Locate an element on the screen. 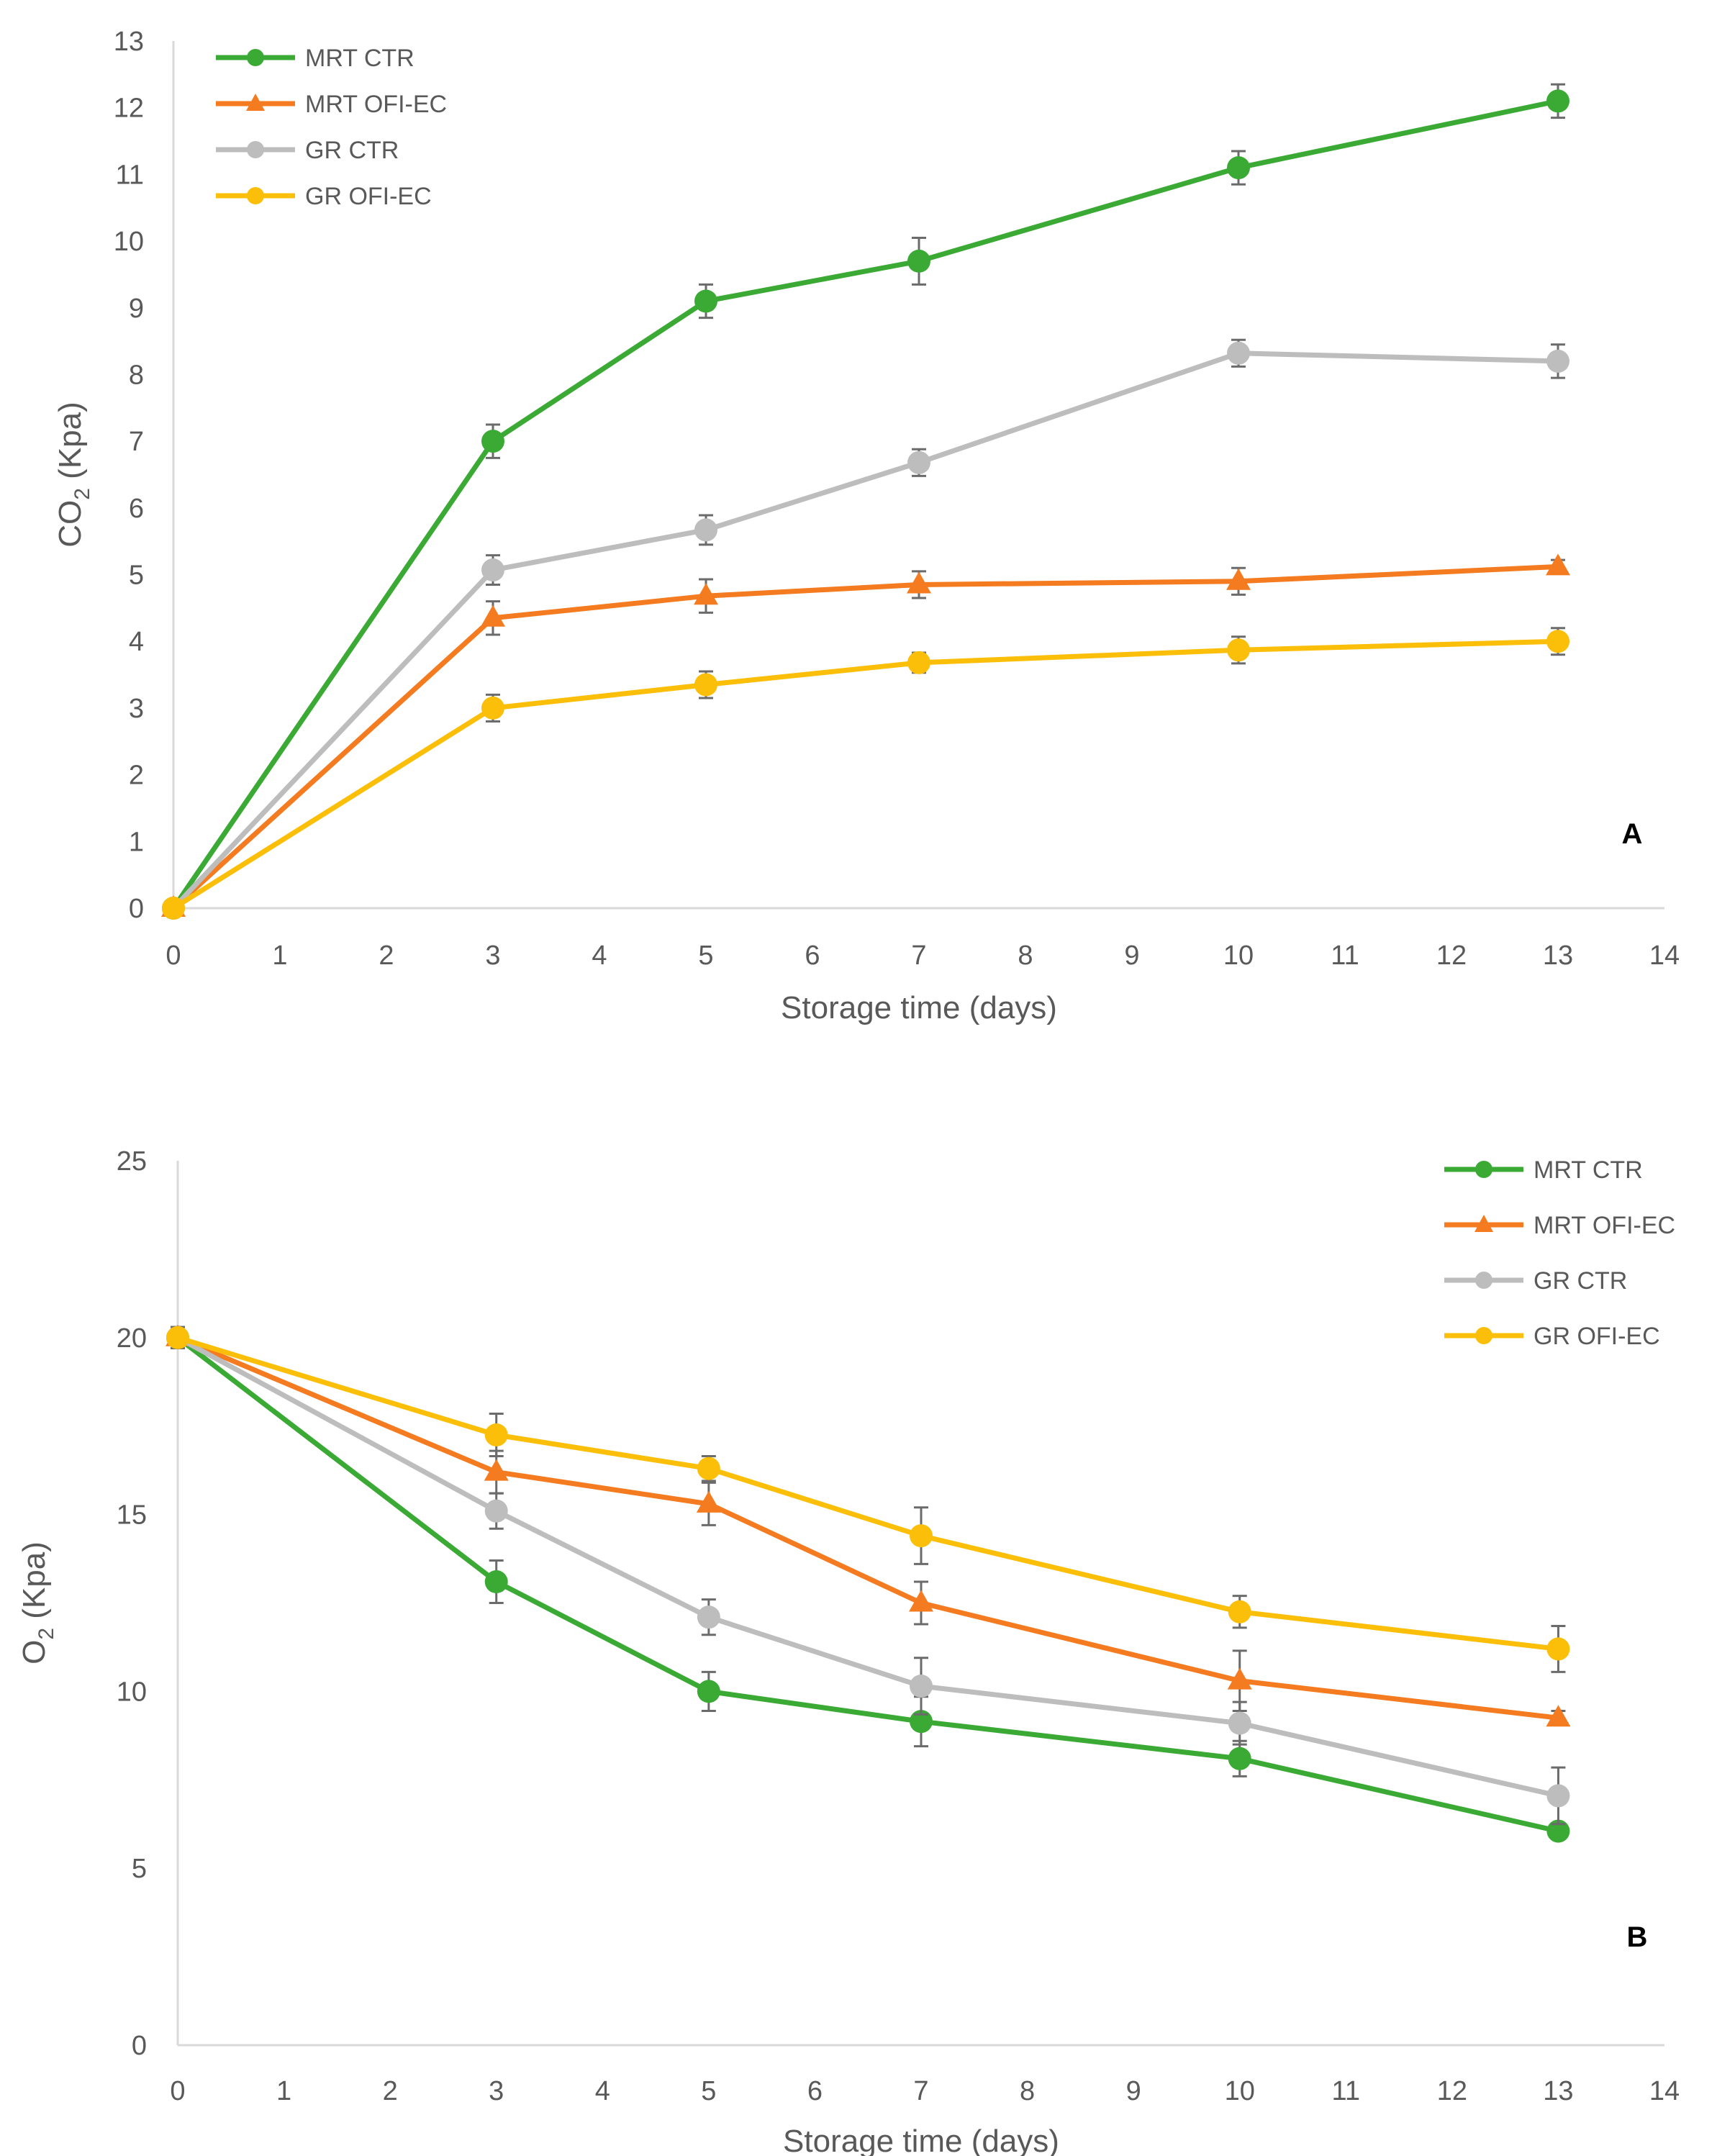 The width and height of the screenshot is (1735, 2156). y-tick-label: 9 is located at coordinates (136, 309).